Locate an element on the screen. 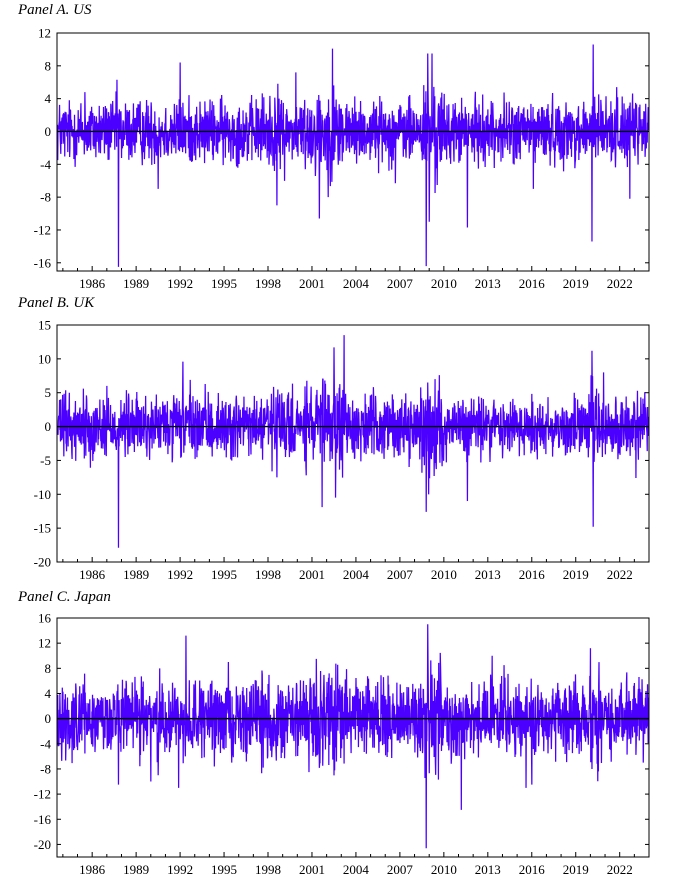 The height and width of the screenshot is (890, 687). y-tick-label: -15 is located at coordinates (42, 528).